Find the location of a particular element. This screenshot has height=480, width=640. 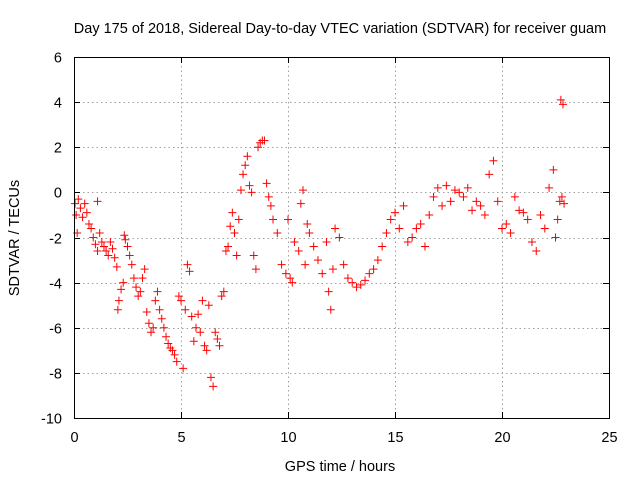

y-tick-label: -8 is located at coordinates (55, 375).